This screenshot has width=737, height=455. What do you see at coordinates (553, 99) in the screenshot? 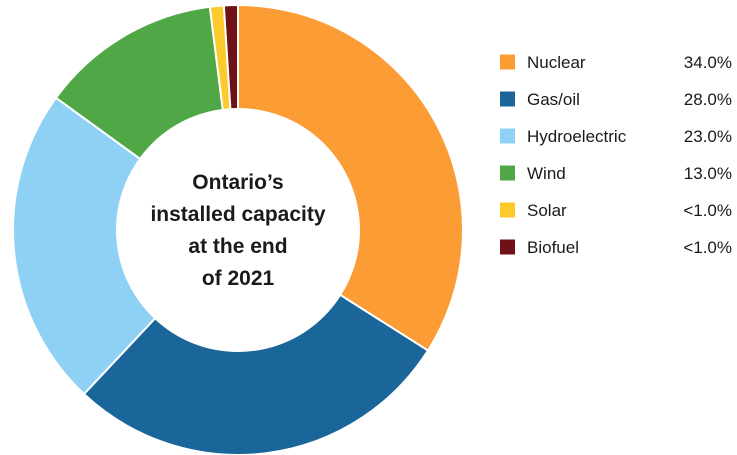
I see `legend-label: Gas/oil` at bounding box center [553, 99].